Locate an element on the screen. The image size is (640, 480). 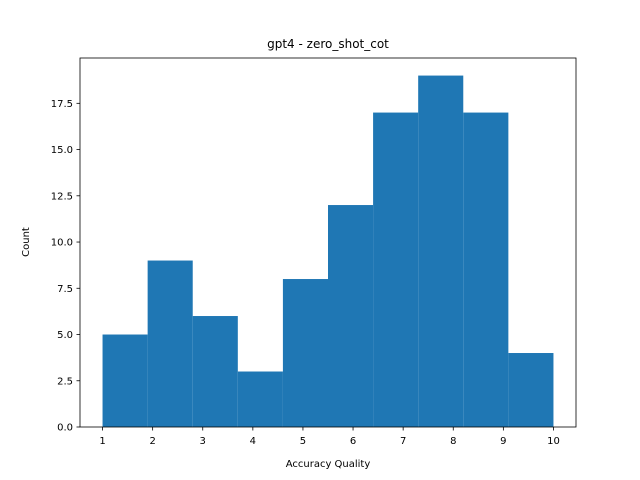
y-tick-label: 15.0 is located at coordinates (62, 150).